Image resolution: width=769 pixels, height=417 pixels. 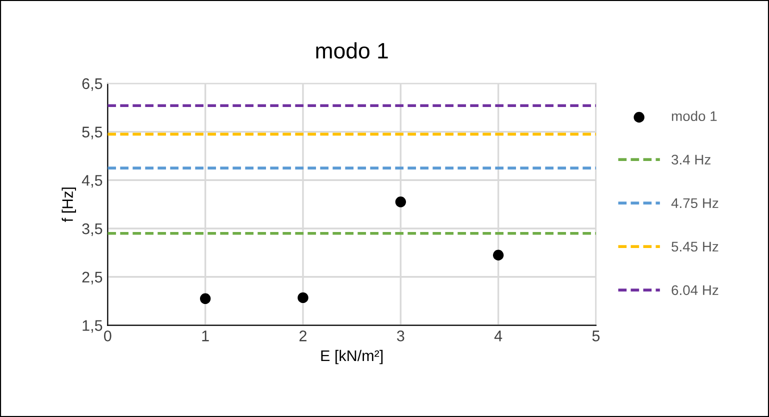 What do you see at coordinates (691, 159) in the screenshot?
I see `legend-label: 3.4 Hz` at bounding box center [691, 159].